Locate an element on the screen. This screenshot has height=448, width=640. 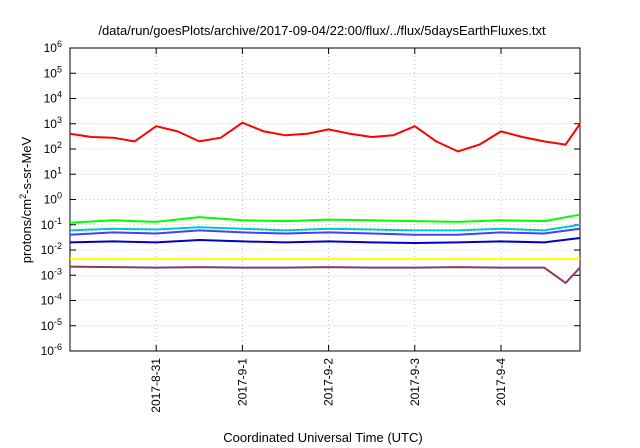
y-tick-label-exp: -3 is located at coordinates (58, 271).